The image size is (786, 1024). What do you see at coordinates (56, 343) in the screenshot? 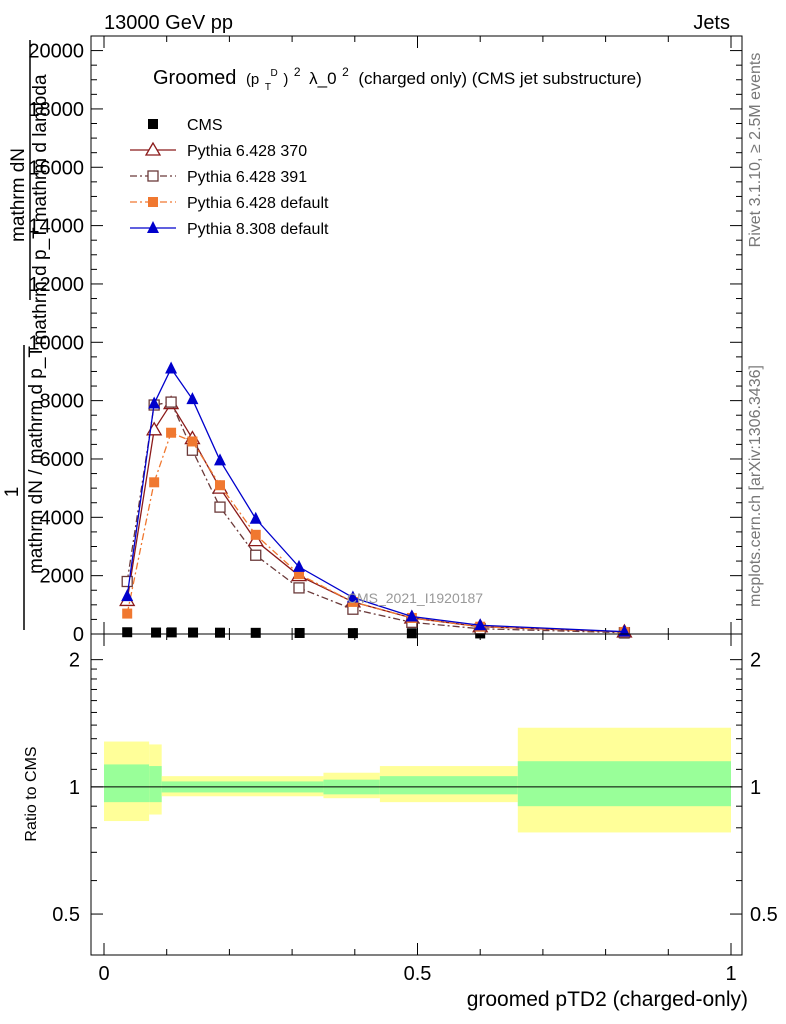
I see `main-y-tick-label: 10000` at bounding box center [56, 343].